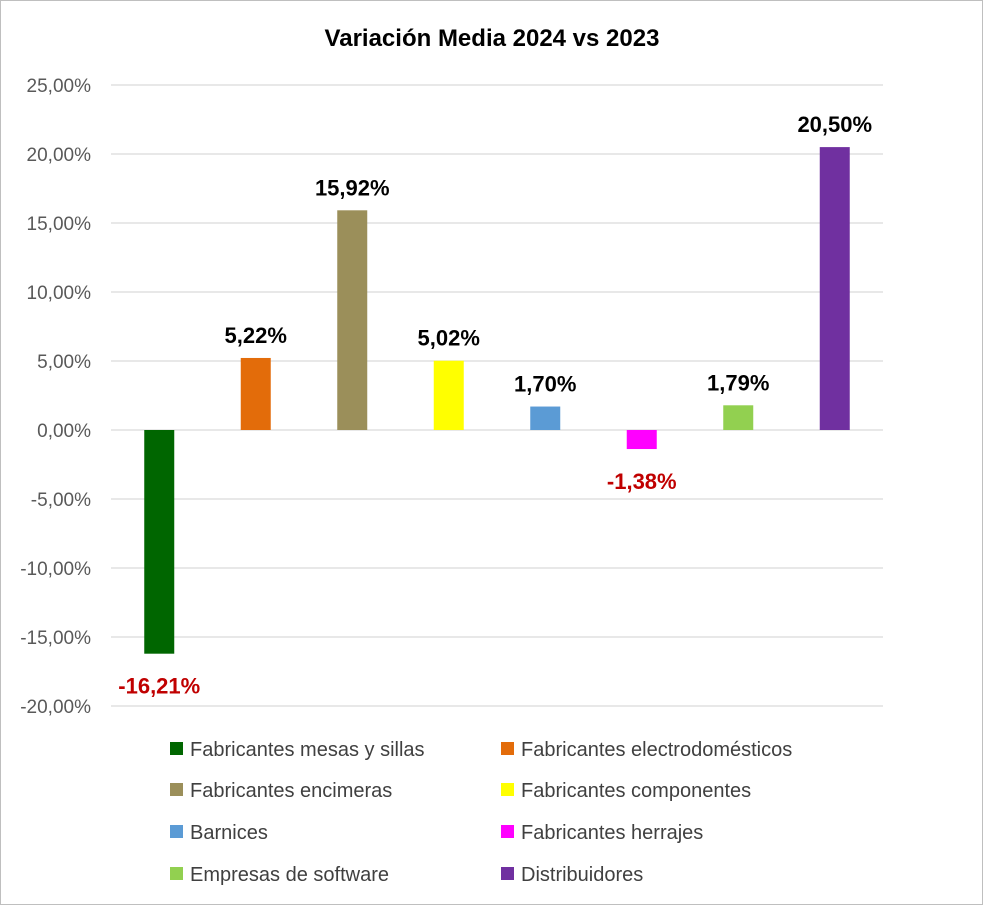 The height and width of the screenshot is (906, 983). I want to click on legend-label: Fabricantes herrajes, so click(612, 833).